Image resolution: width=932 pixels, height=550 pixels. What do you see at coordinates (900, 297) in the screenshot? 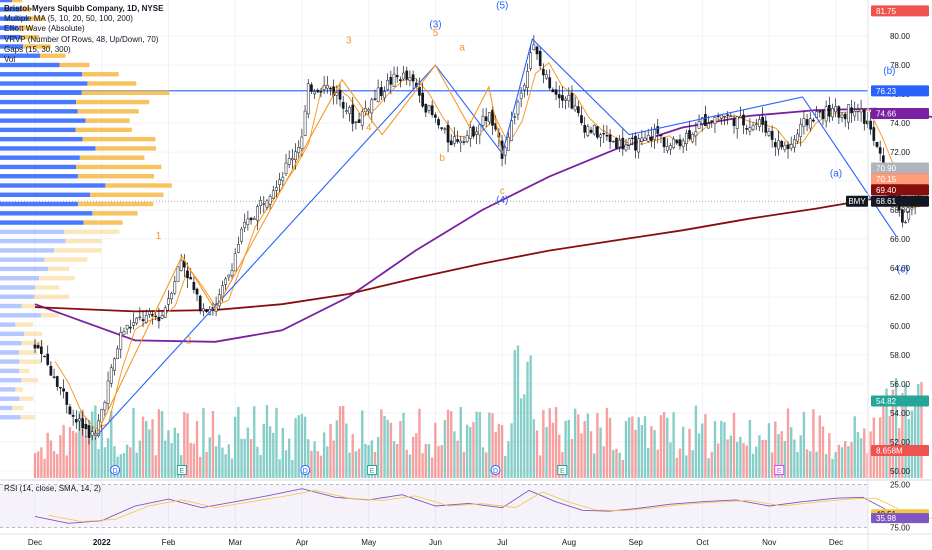
I see `price-tick-label: 62.00` at bounding box center [900, 297].